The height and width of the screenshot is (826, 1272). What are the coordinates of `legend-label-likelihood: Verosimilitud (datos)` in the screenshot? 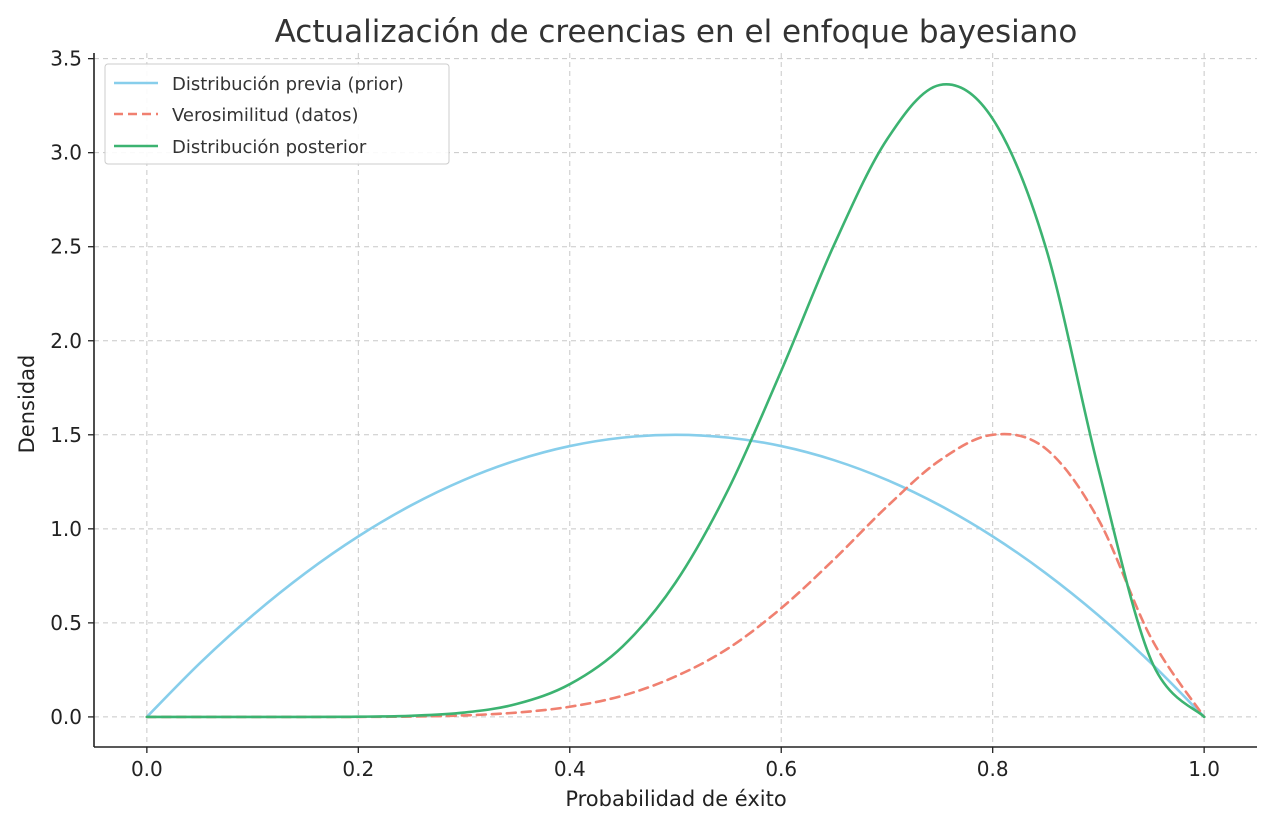 It's located at (265, 115).